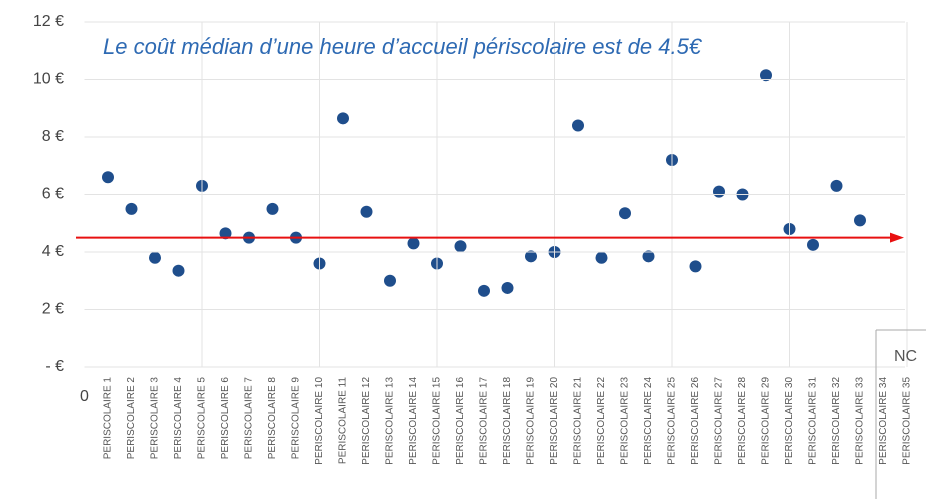  What do you see at coordinates (155, 418) in the screenshot?
I see `x-category-label: PERISCOLAIRE 3` at bounding box center [155, 418].